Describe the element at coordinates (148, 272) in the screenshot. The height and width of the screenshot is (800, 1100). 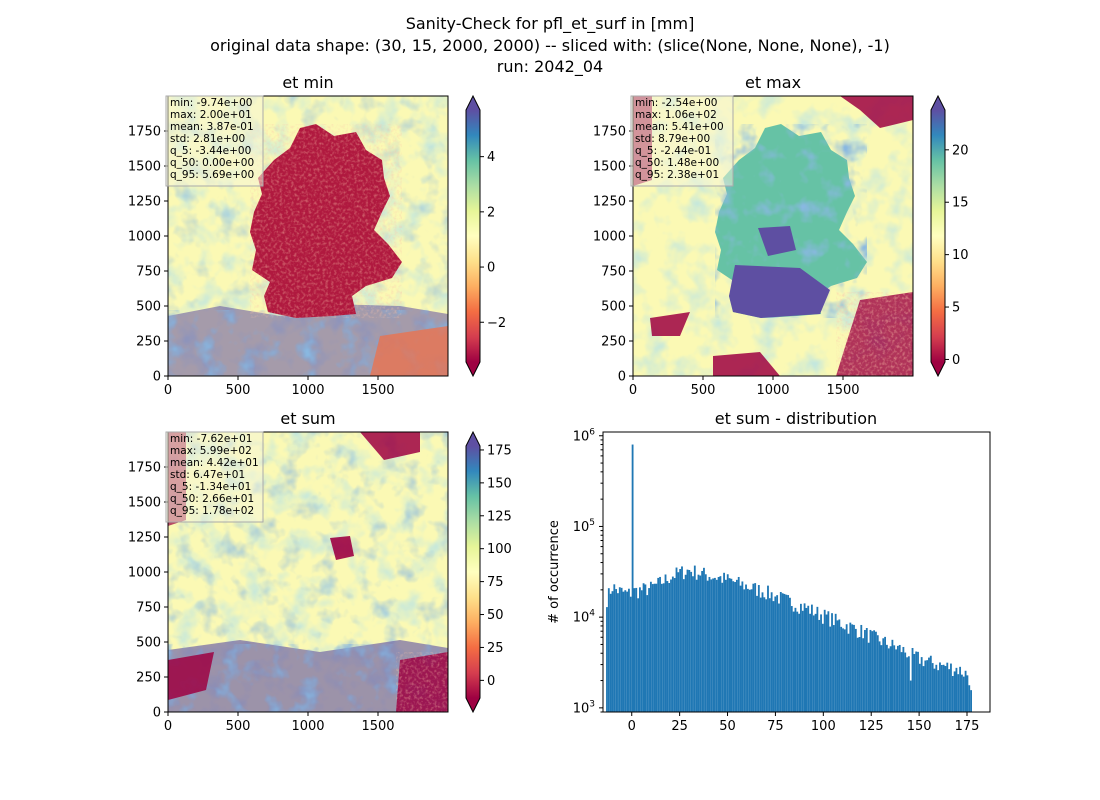
I see `y-tick-label: 750` at that location.